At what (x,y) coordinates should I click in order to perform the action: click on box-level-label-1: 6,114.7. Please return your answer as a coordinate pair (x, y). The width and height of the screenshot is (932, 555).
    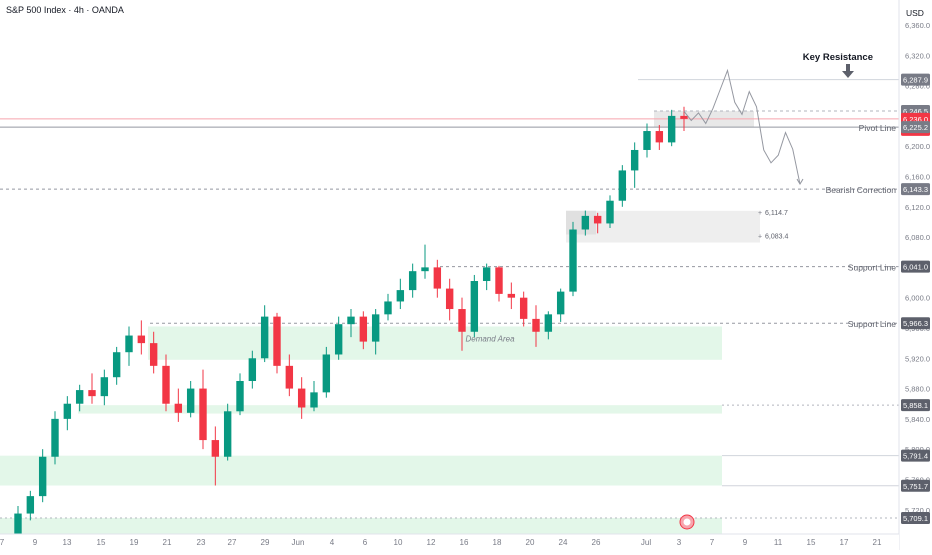
    Looking at the image, I should click on (776, 213).